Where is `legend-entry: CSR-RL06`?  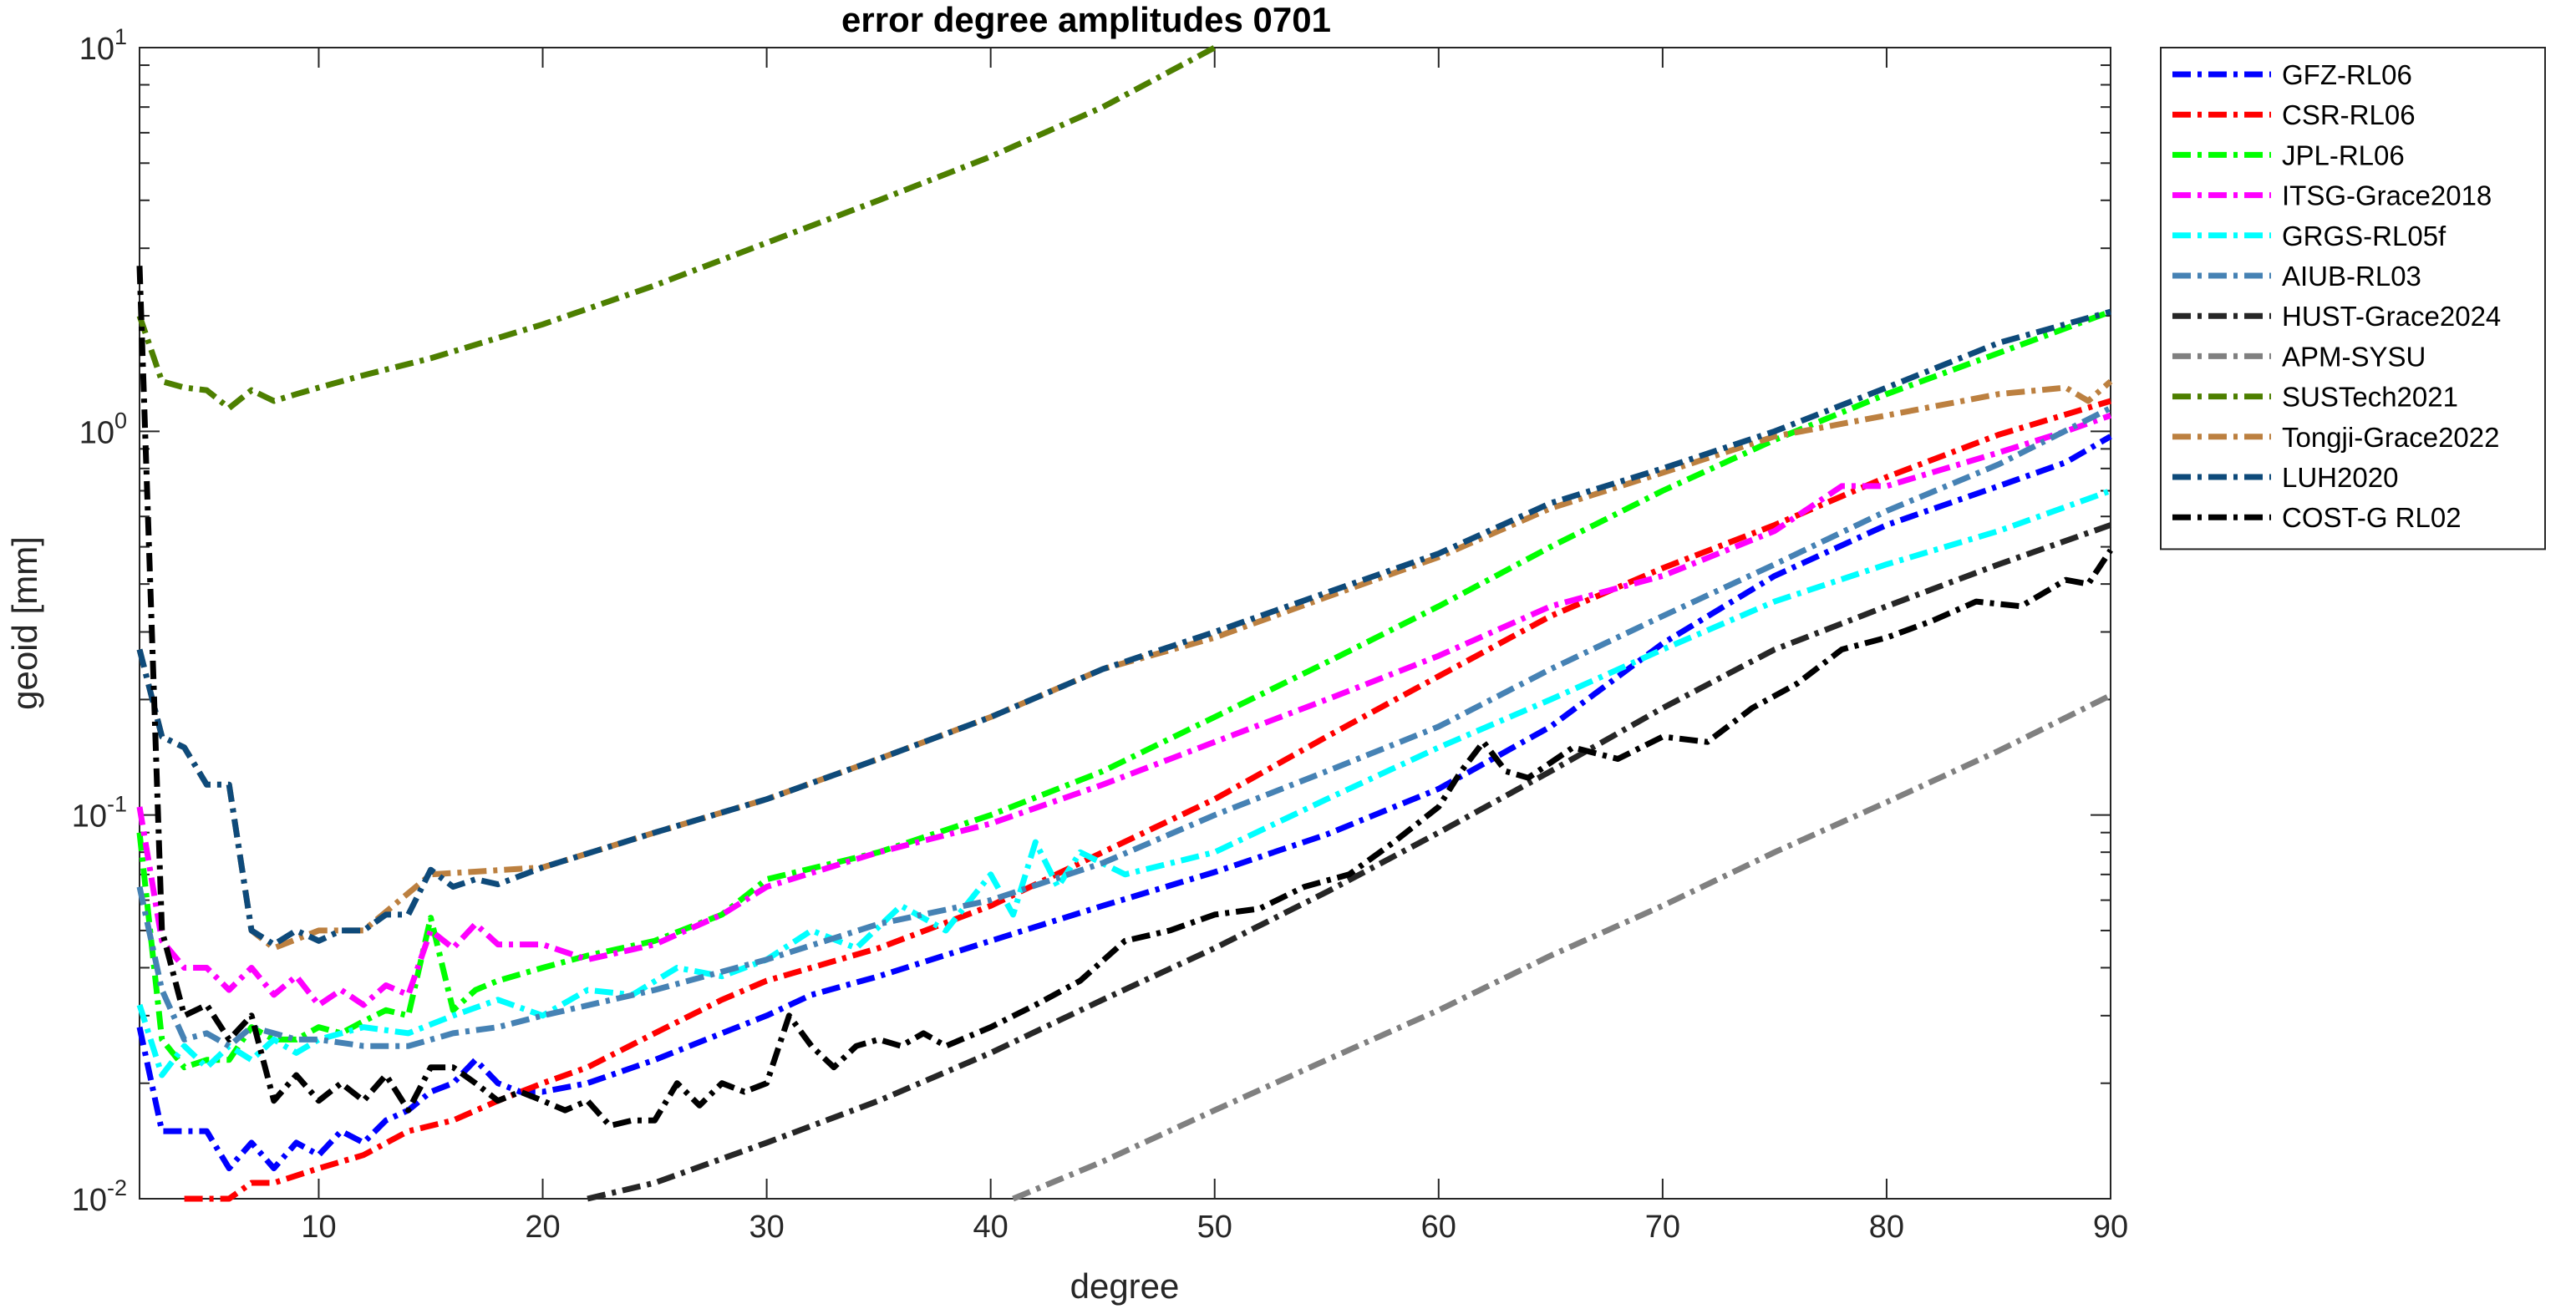 legend-entry: CSR-RL06 is located at coordinates (2349, 114).